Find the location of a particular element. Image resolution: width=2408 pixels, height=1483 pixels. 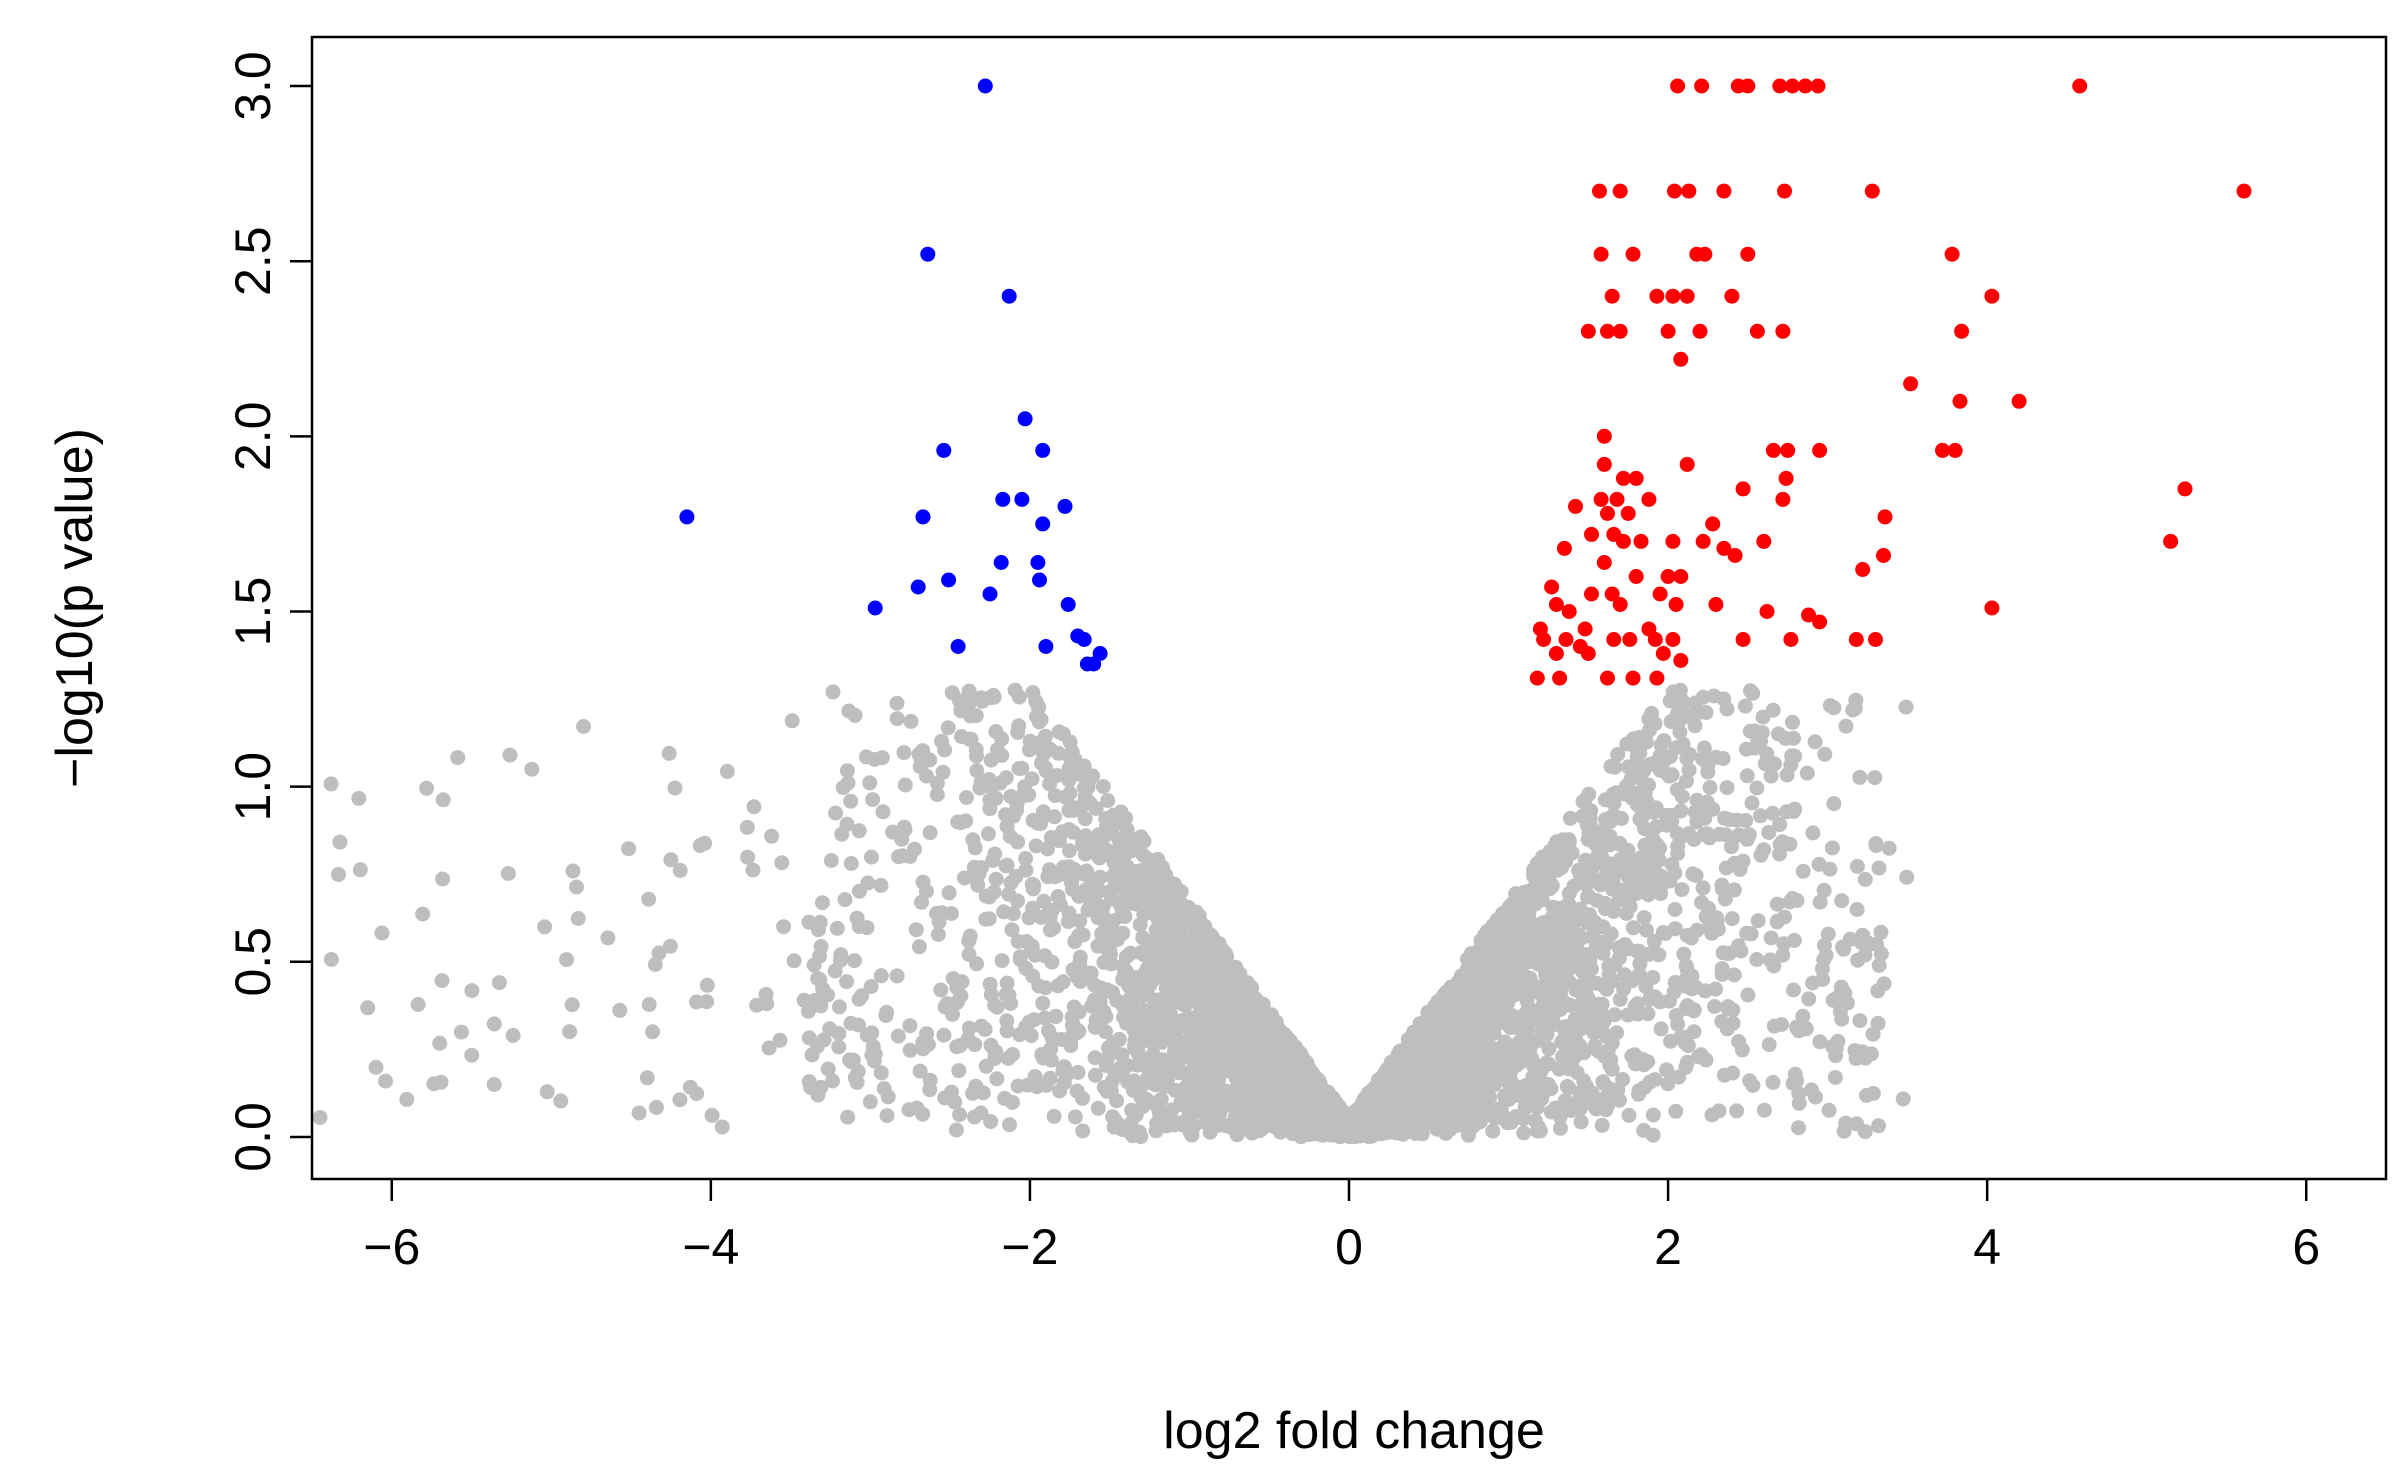

x-axis: −6 −4 −2 0 2 4 6 is located at coordinates (1341, 1227).